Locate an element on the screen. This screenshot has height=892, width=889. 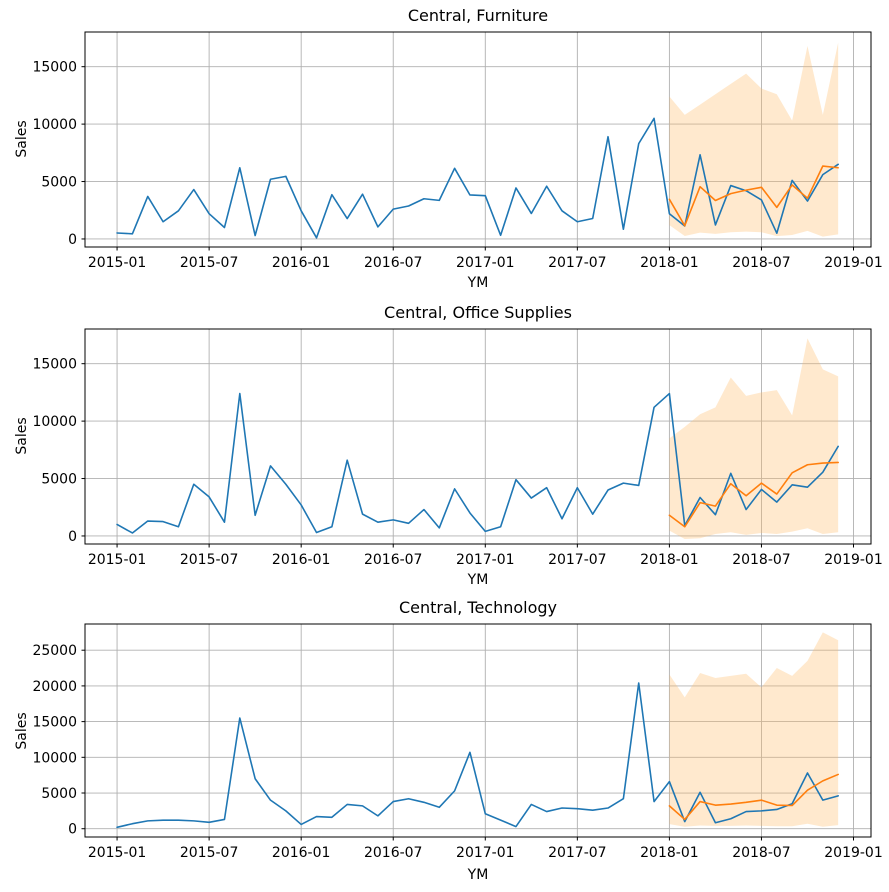
chart-title: Central, Furniture is located at coordinates (478, 15).